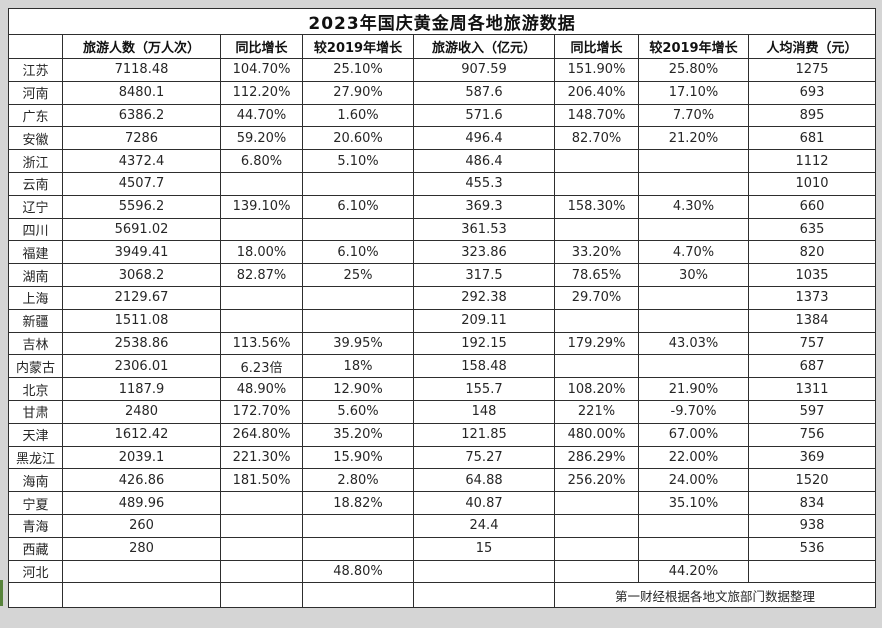 The width and height of the screenshot is (882, 628). What do you see at coordinates (693, 70) in the screenshot?
I see `table-cell: 25.80%` at bounding box center [693, 70].